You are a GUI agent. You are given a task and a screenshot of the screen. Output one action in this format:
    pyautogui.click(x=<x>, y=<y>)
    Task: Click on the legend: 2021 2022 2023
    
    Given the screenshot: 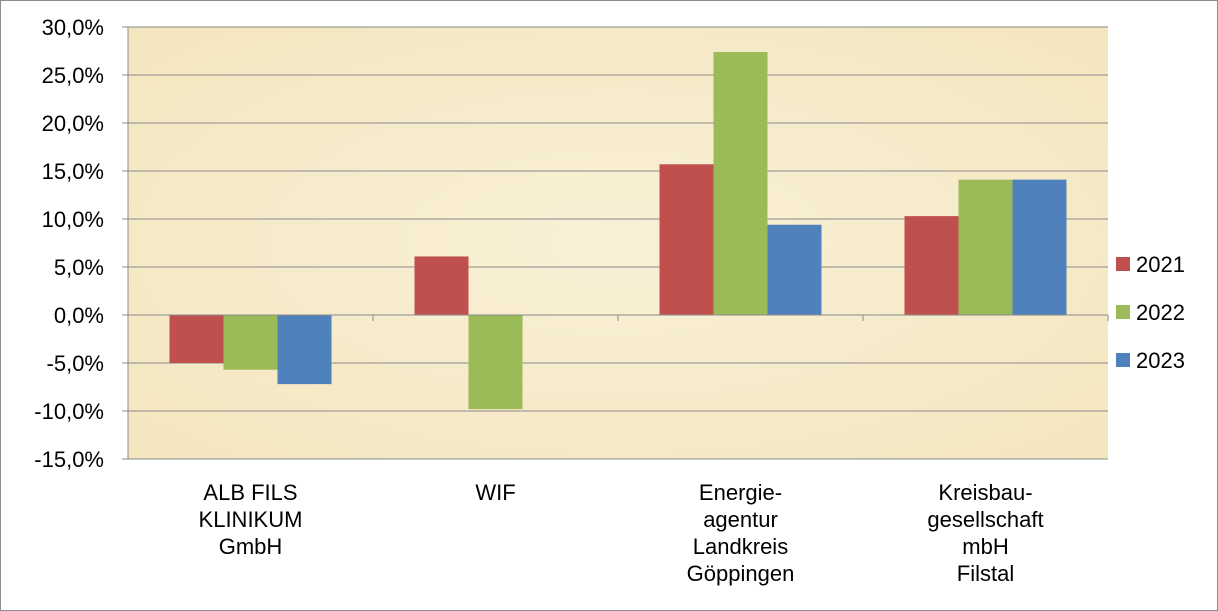 What is the action you would take?
    pyautogui.click(x=1150, y=312)
    